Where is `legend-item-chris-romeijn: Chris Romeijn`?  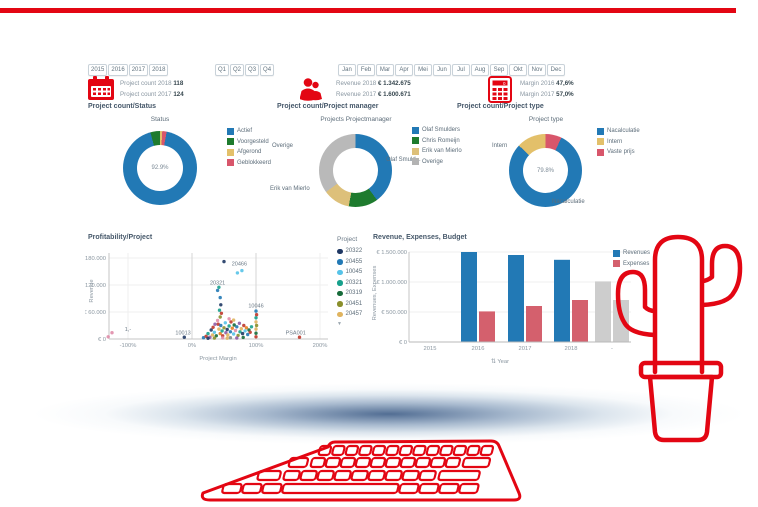
legend-item-chris-romeijn: Chris Romeijn is located at coordinates (437, 141).